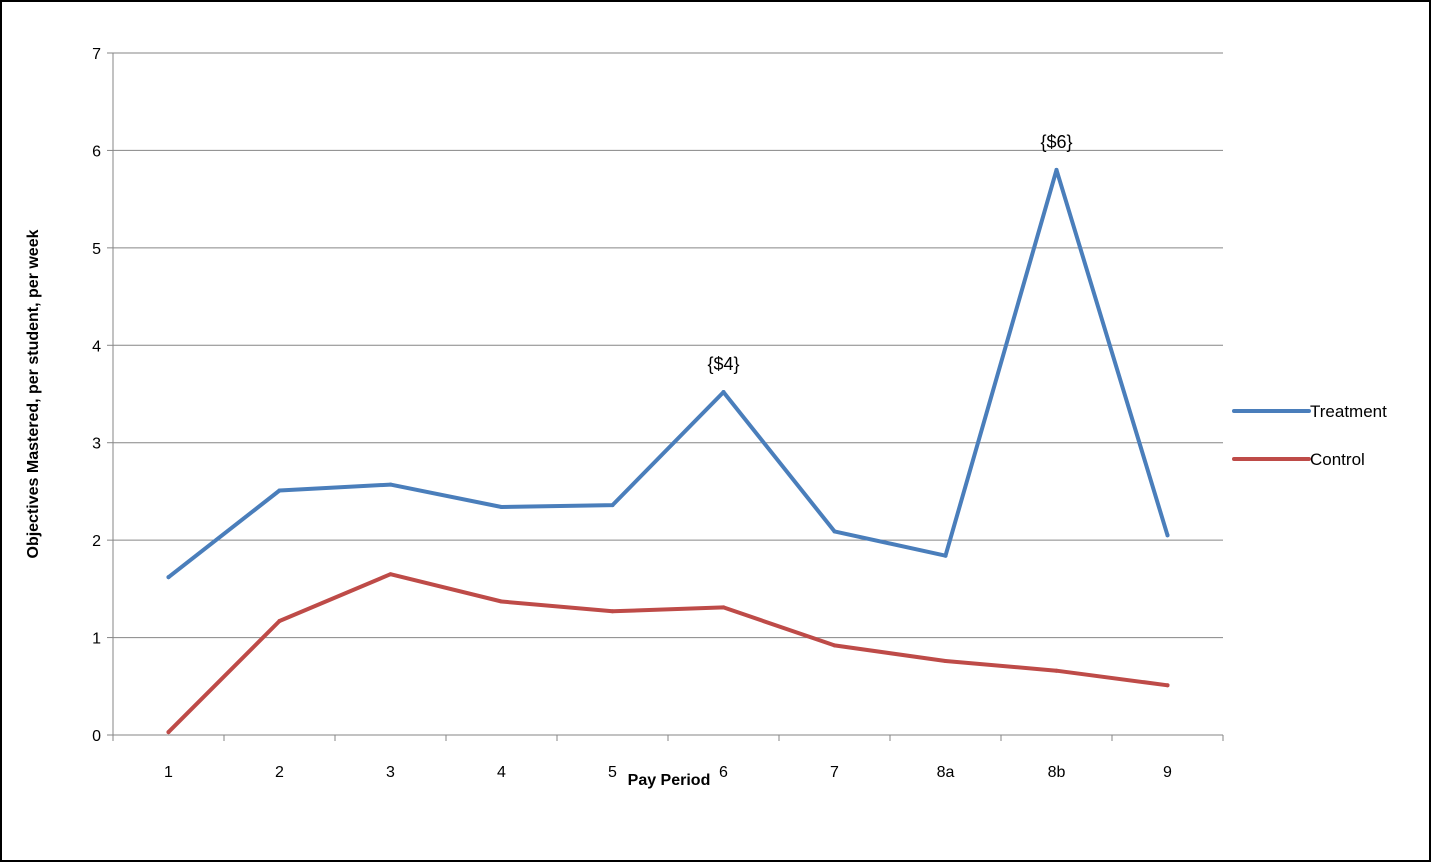 The height and width of the screenshot is (862, 1431). What do you see at coordinates (1056, 142) in the screenshot?
I see `annotation-8b: {$6}` at bounding box center [1056, 142].